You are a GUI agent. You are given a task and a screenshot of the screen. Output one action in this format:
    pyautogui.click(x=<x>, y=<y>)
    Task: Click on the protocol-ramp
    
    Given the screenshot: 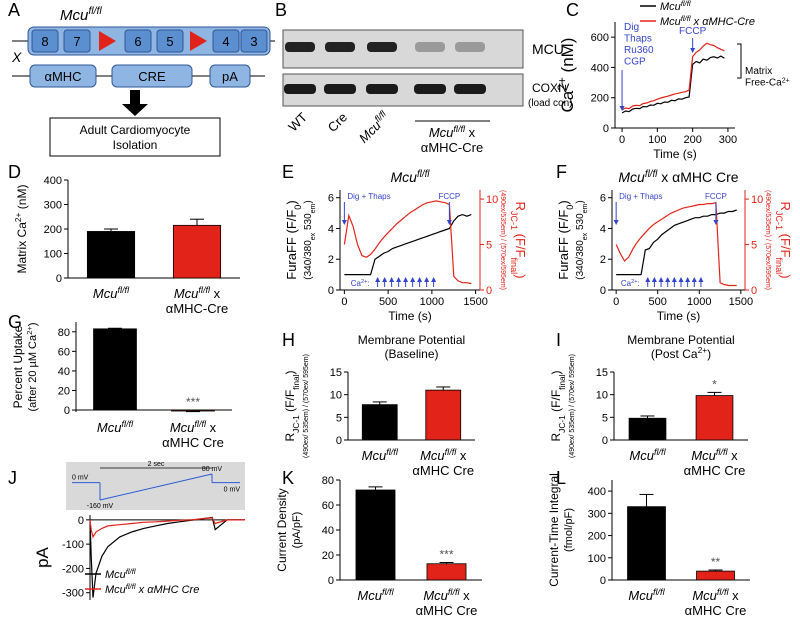 What is the action you would take?
    pyautogui.click(x=156, y=487)
    